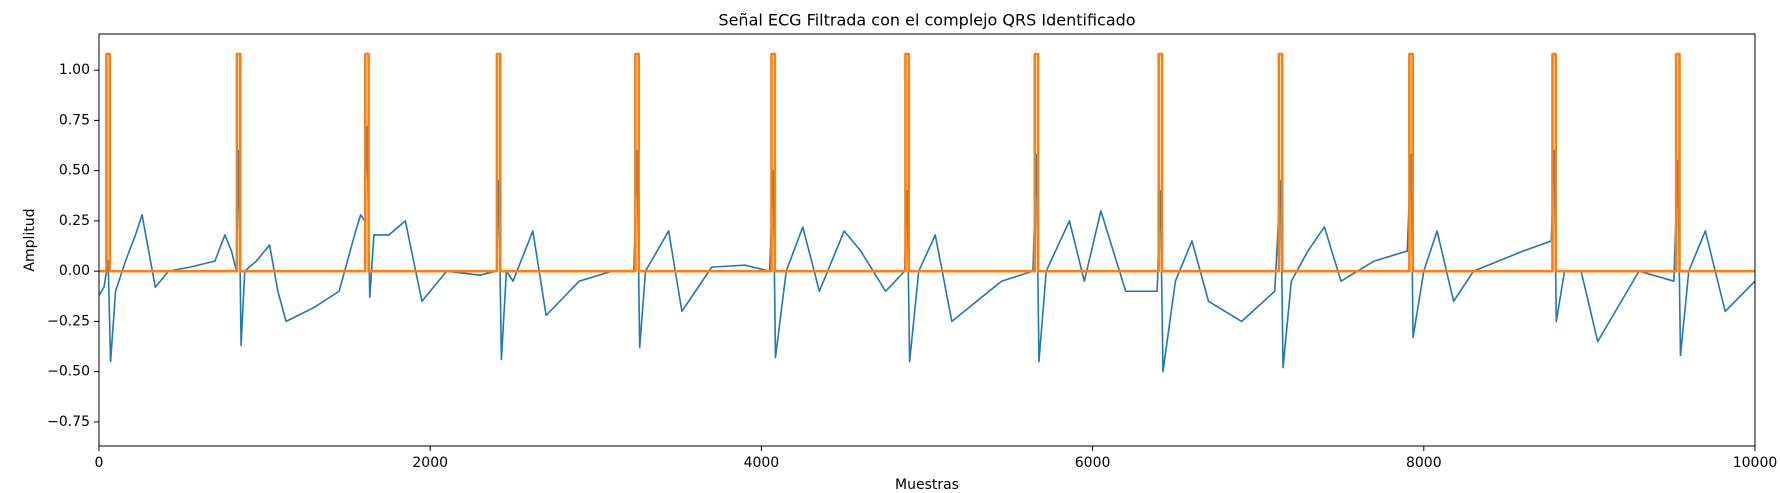  What do you see at coordinates (430, 463) in the screenshot?
I see `x-tick-label: 2000` at bounding box center [430, 463].